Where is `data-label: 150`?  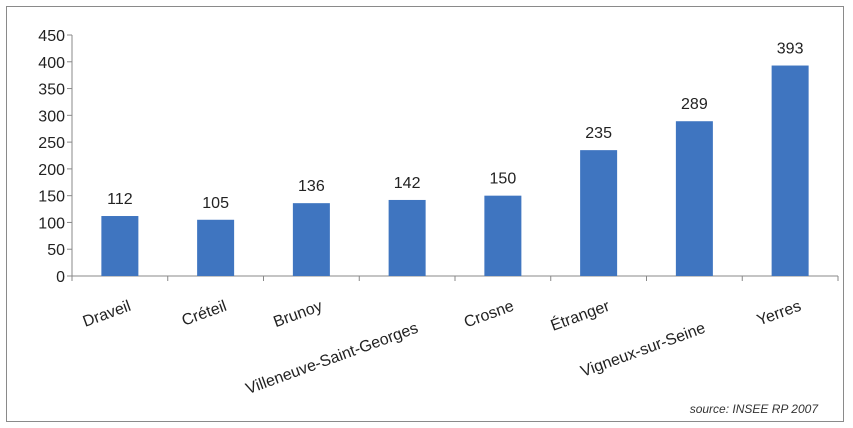 data-label: 150 is located at coordinates (503, 179).